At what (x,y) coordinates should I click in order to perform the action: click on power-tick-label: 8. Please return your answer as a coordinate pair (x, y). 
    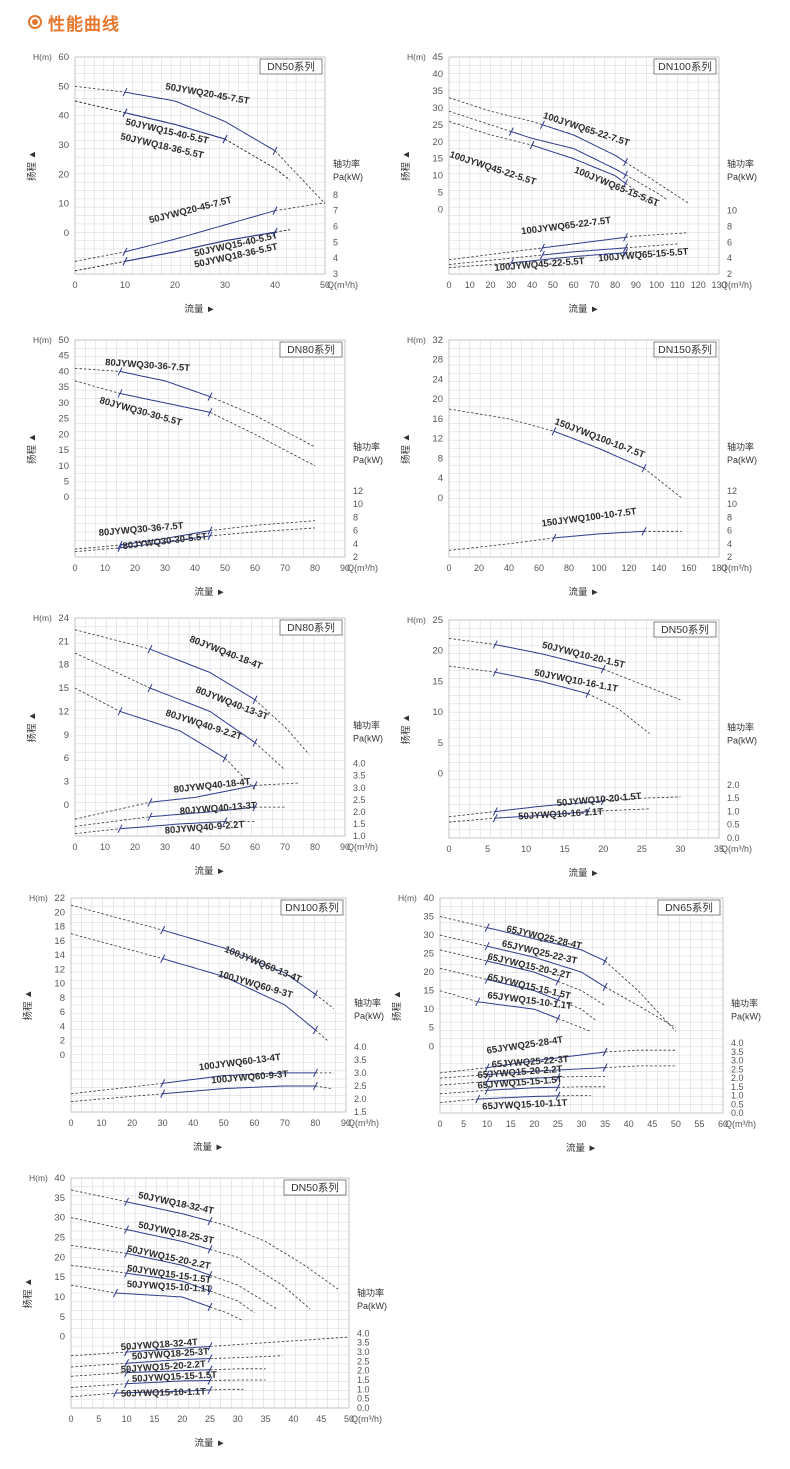
    Looking at the image, I should click on (355, 517).